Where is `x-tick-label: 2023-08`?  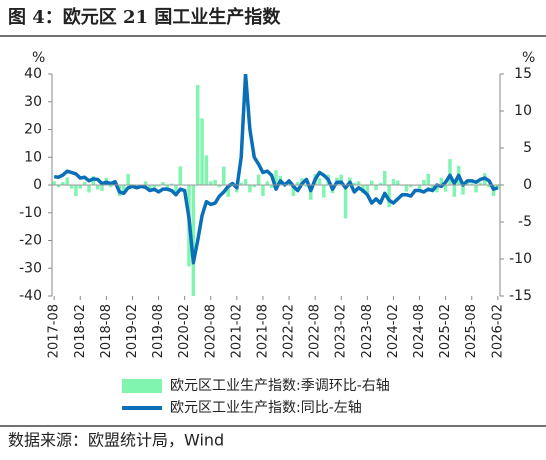 x-tick-label: 2023-08 is located at coordinates (367, 331).